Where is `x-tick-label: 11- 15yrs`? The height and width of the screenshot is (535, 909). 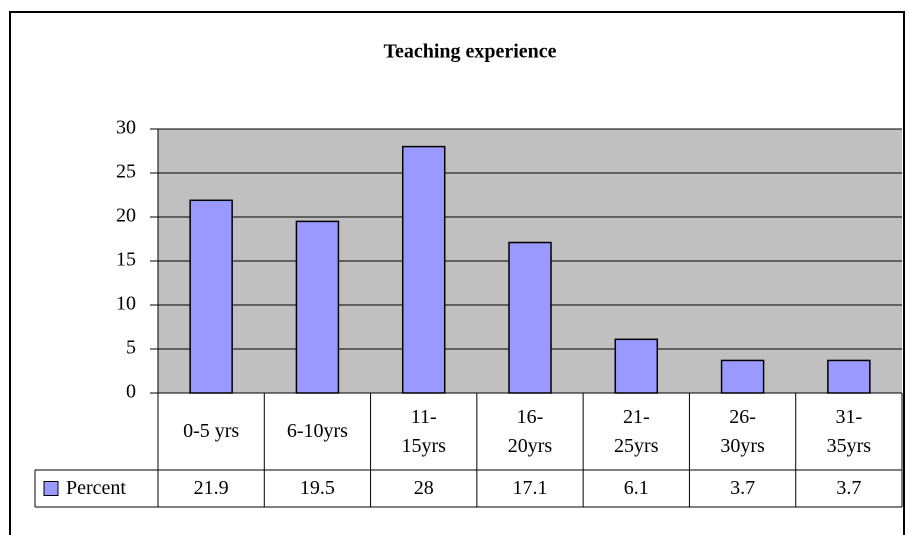 x-tick-label: 11- 15yrs is located at coordinates (423, 431).